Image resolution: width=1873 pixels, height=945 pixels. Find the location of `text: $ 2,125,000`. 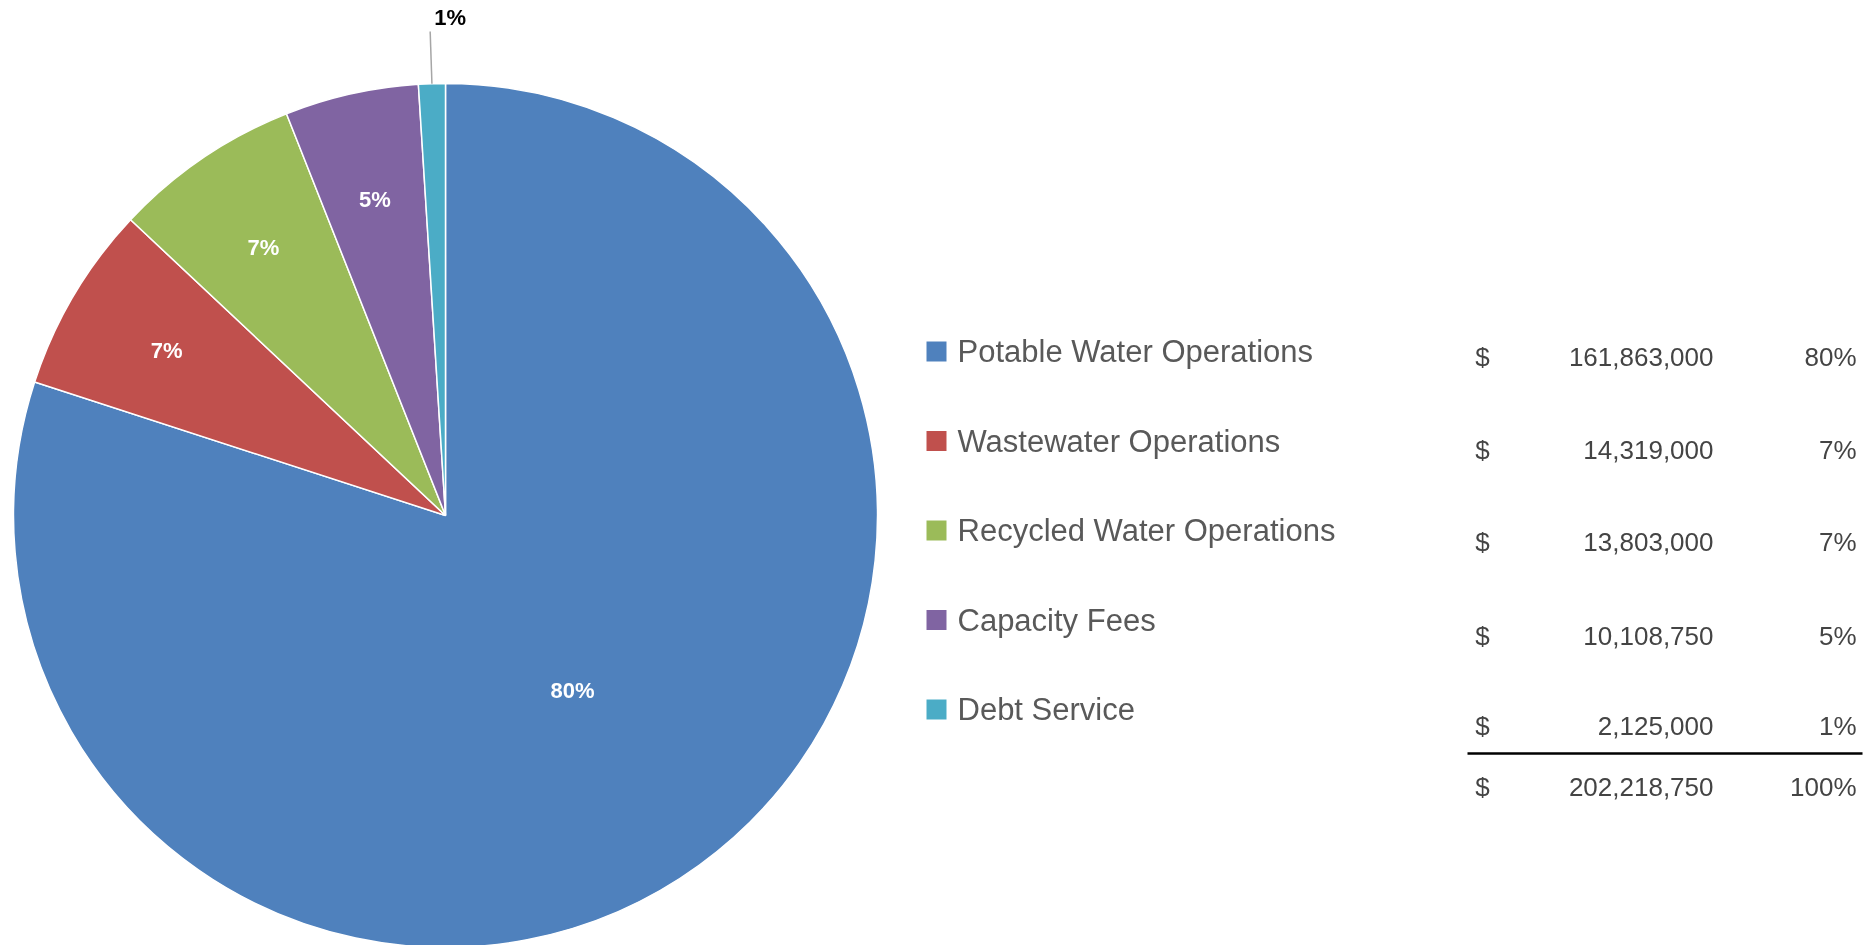

text: $ 2,125,000 is located at coordinates (1594, 725).